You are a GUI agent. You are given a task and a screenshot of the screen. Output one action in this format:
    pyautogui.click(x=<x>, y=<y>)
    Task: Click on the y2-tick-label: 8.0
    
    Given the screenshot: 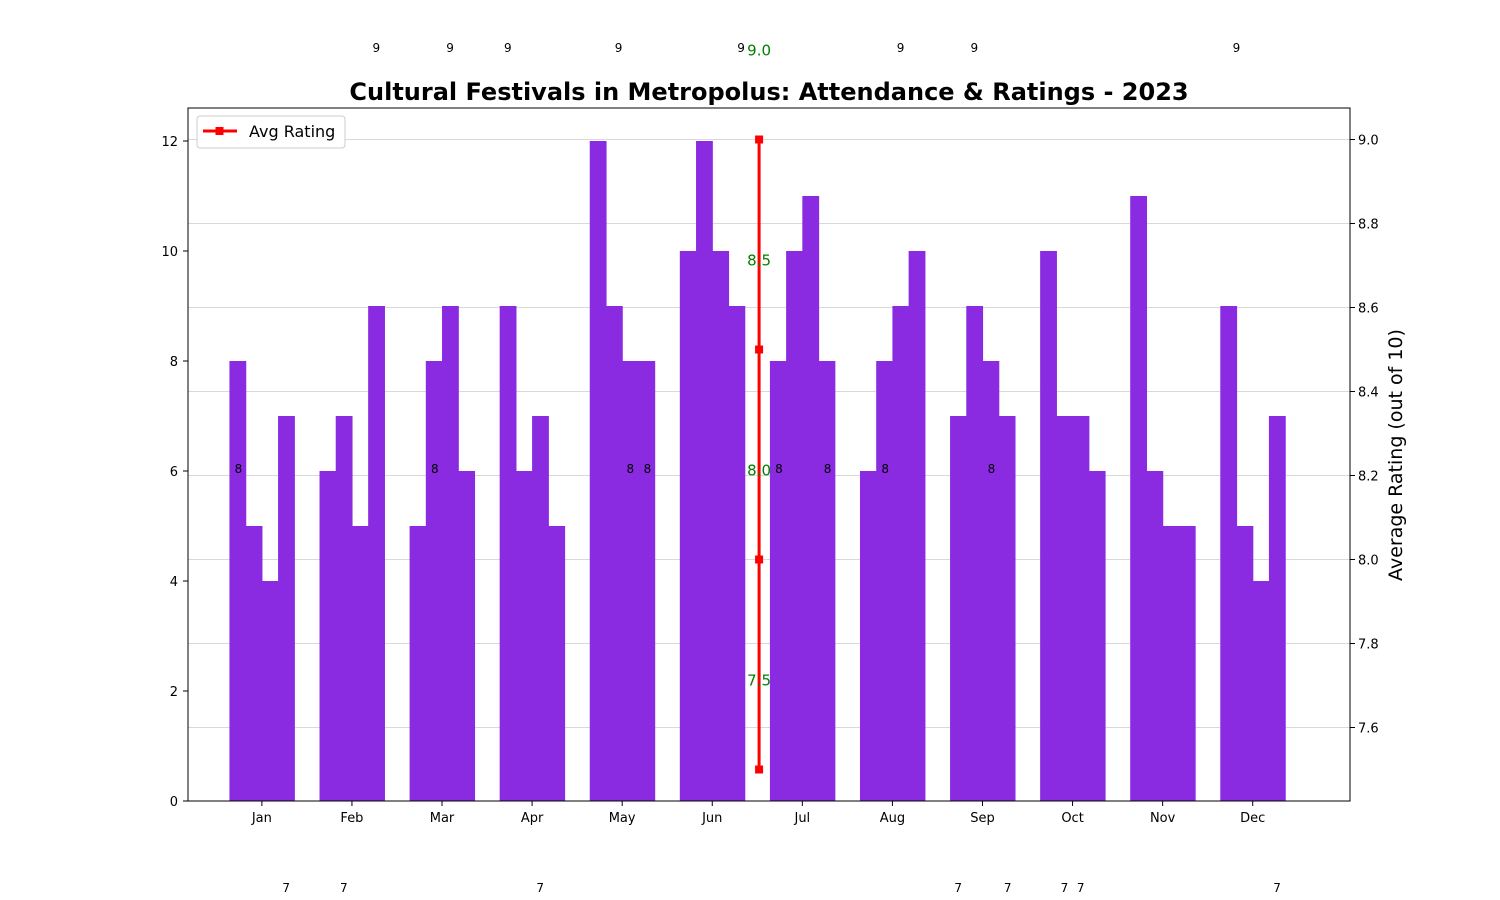 What is the action you would take?
    pyautogui.click(x=1368, y=561)
    